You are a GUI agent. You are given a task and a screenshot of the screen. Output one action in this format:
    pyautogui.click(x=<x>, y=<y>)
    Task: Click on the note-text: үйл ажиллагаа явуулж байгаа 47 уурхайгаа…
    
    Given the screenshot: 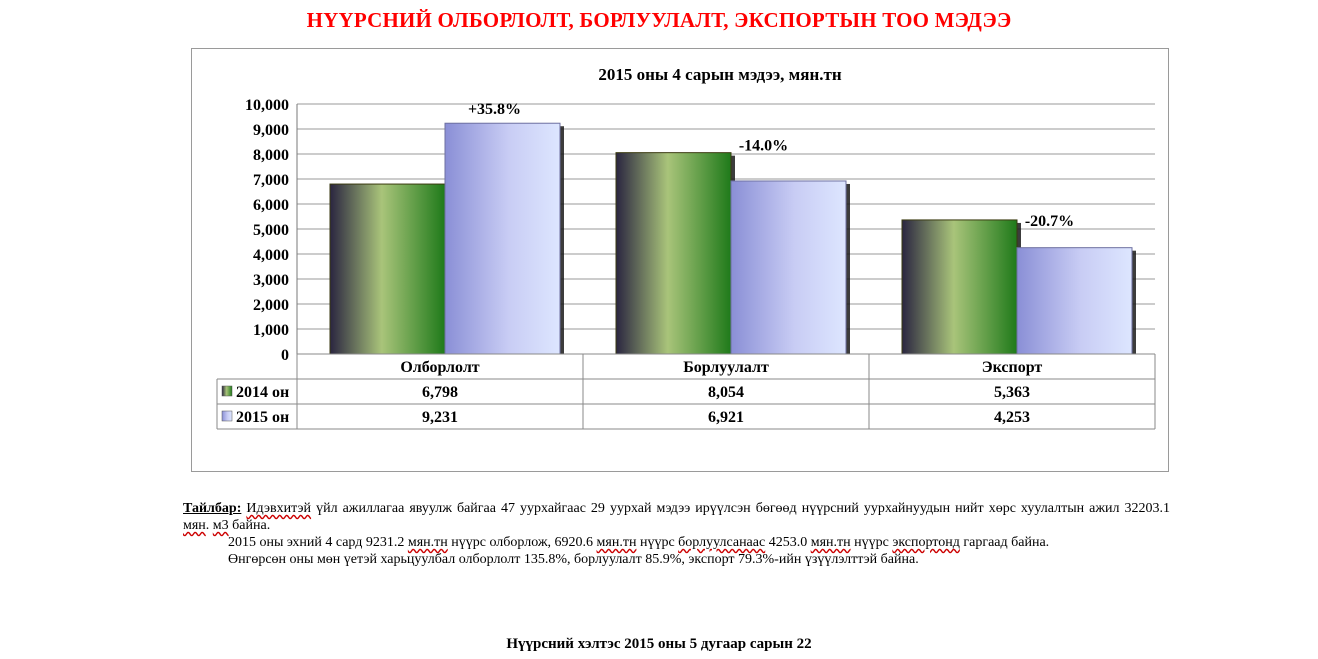 What is the action you would take?
    pyautogui.click(x=741, y=508)
    